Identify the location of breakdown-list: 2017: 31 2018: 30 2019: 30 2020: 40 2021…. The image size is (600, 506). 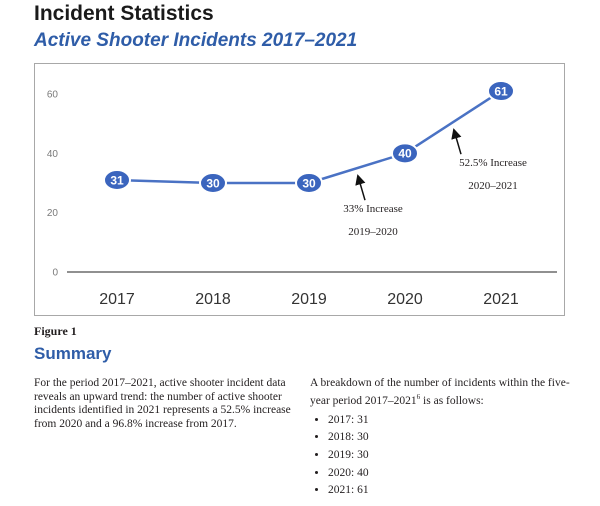
(441, 456).